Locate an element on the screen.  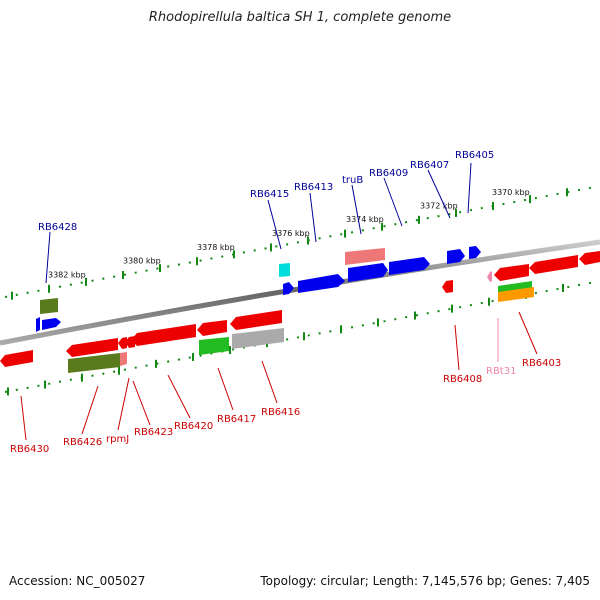
gene-label-rb6405: RB6405 is located at coordinates (474, 155).